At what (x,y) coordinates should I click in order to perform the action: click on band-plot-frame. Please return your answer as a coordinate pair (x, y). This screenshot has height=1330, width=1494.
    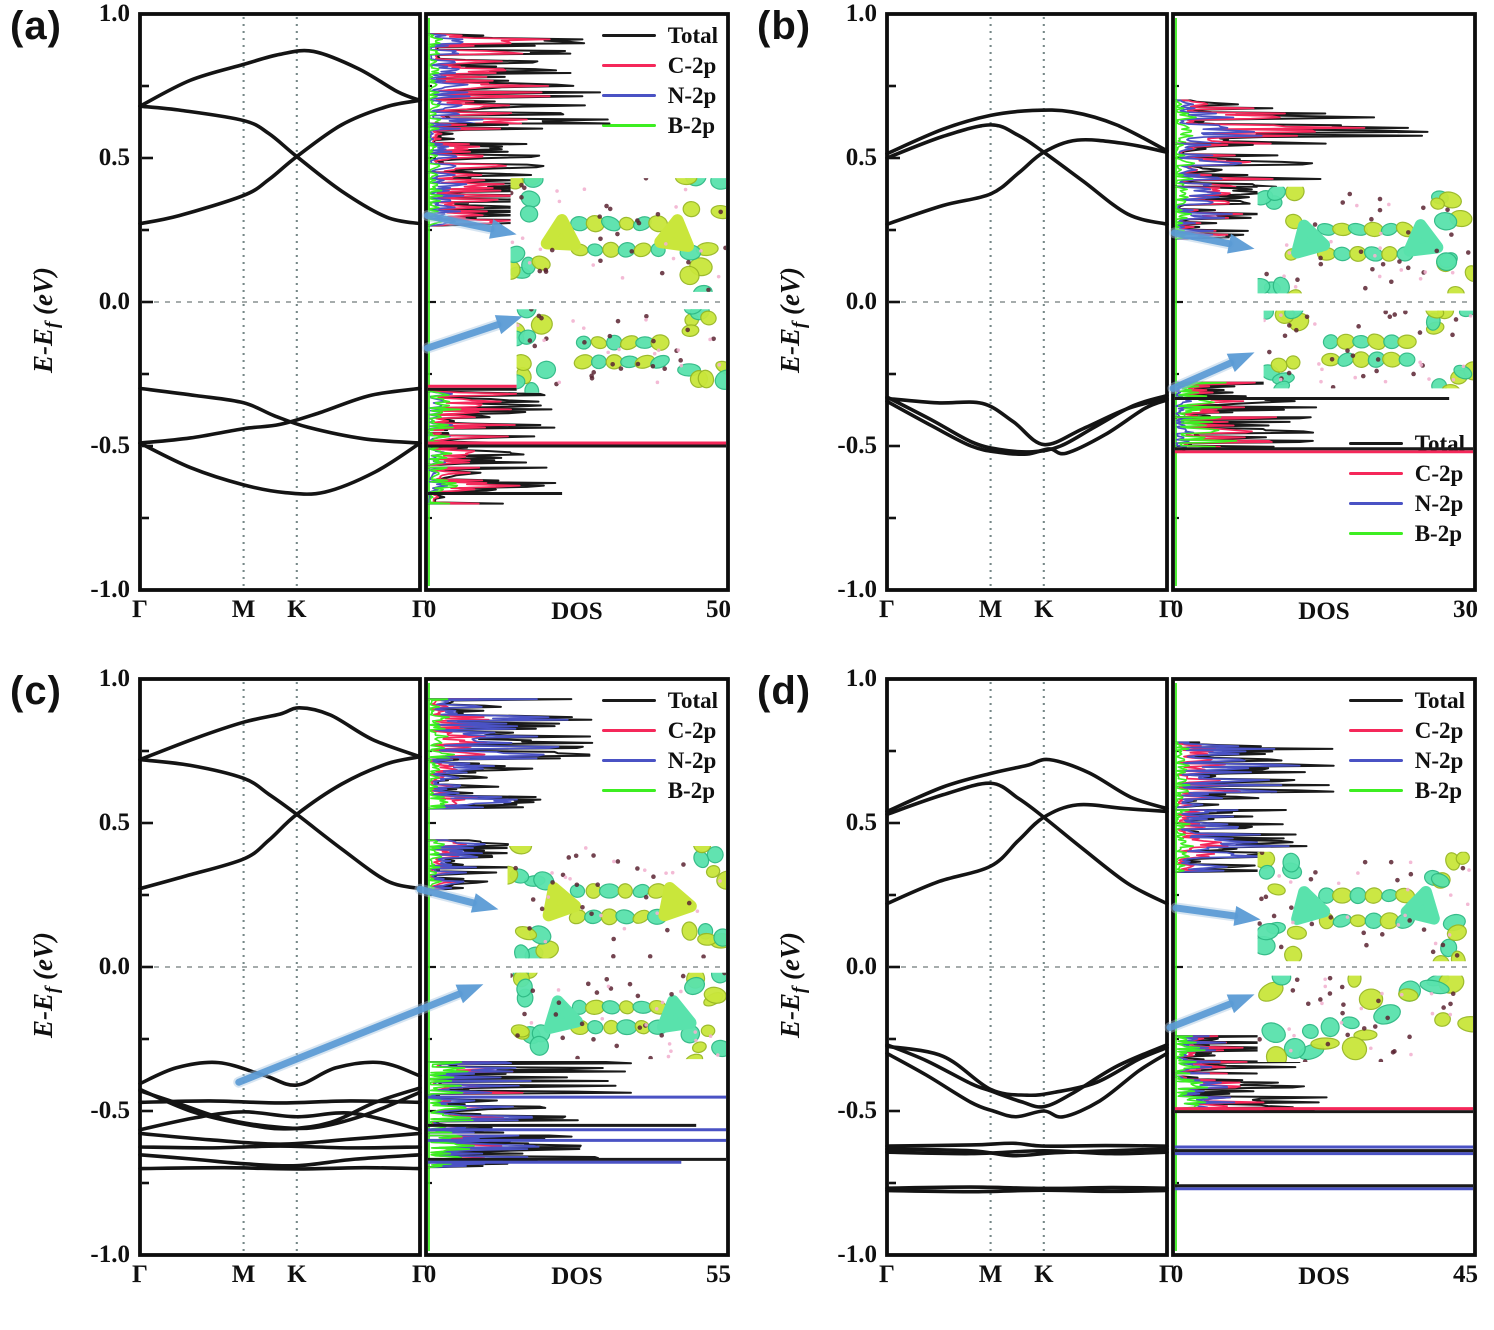
    Looking at the image, I should click on (280, 967).